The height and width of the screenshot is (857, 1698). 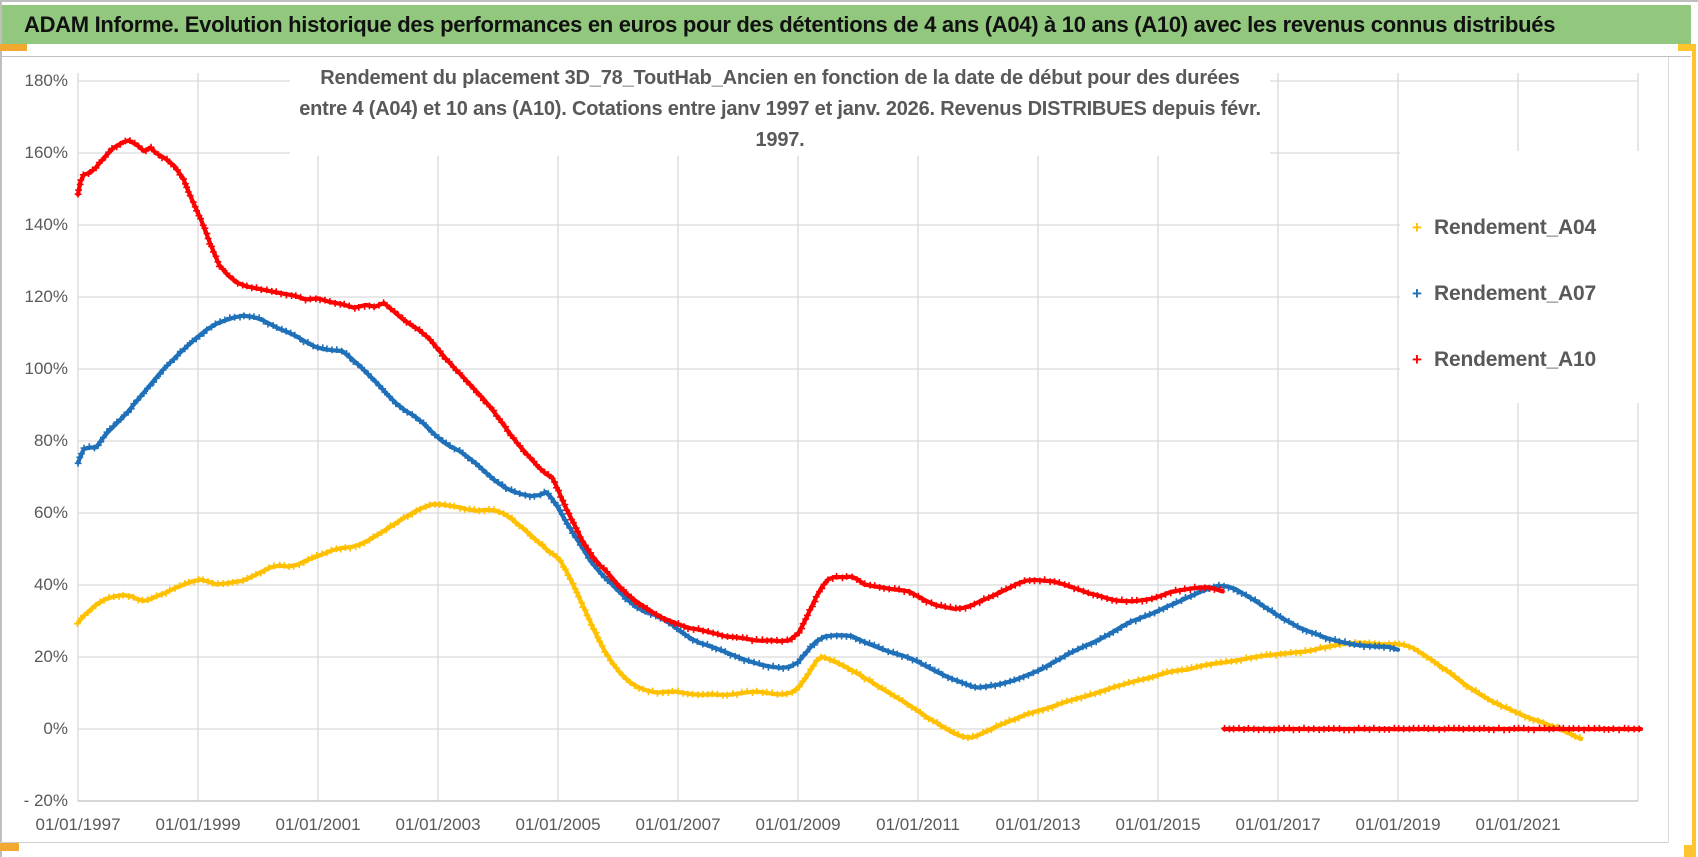 I want to click on y-axis-tick-label: 60%, so click(x=50, y=512).